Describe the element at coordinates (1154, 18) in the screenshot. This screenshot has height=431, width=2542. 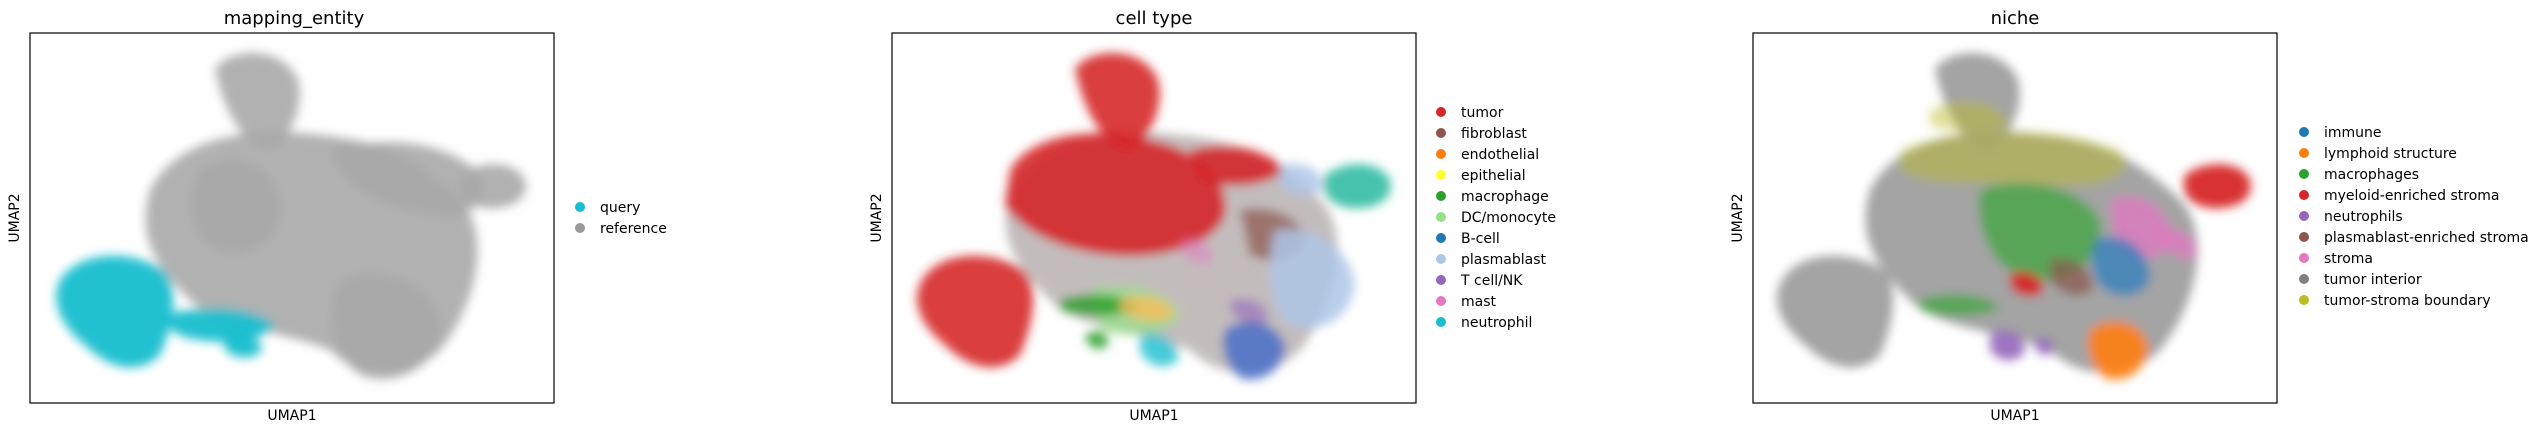
I see `panel-title: cell type` at that location.